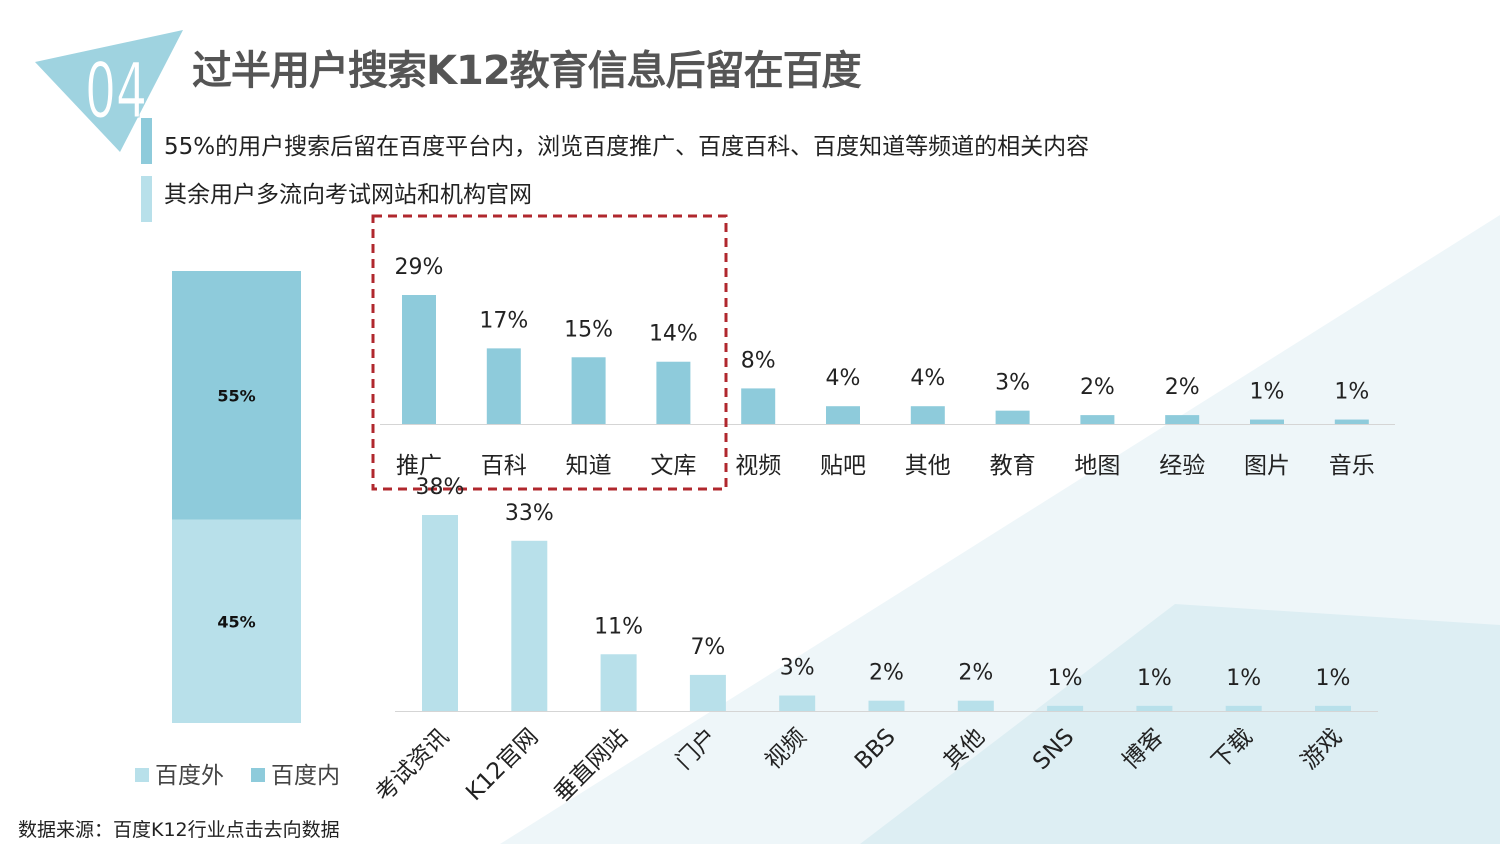 The height and width of the screenshot is (844, 1500). What do you see at coordinates (142, 775) in the screenshot?
I see `legend-swatch-outside` at bounding box center [142, 775].